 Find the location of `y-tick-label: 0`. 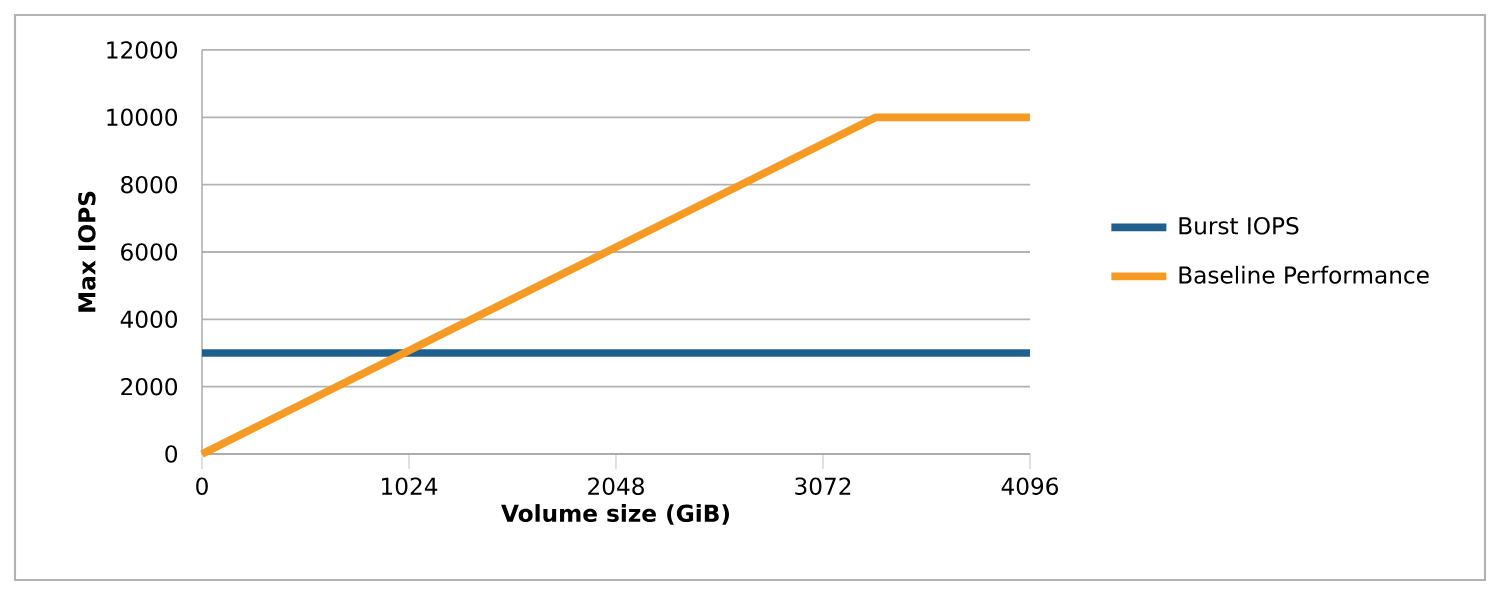

y-tick-label: 0 is located at coordinates (171, 454).